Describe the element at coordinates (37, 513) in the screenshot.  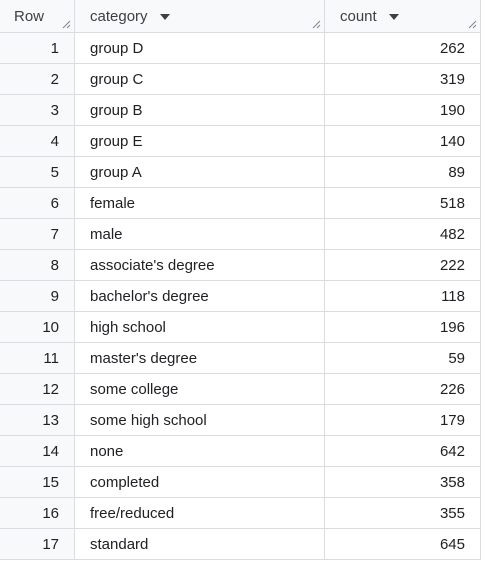
I see `row-number-cell: 16` at that location.